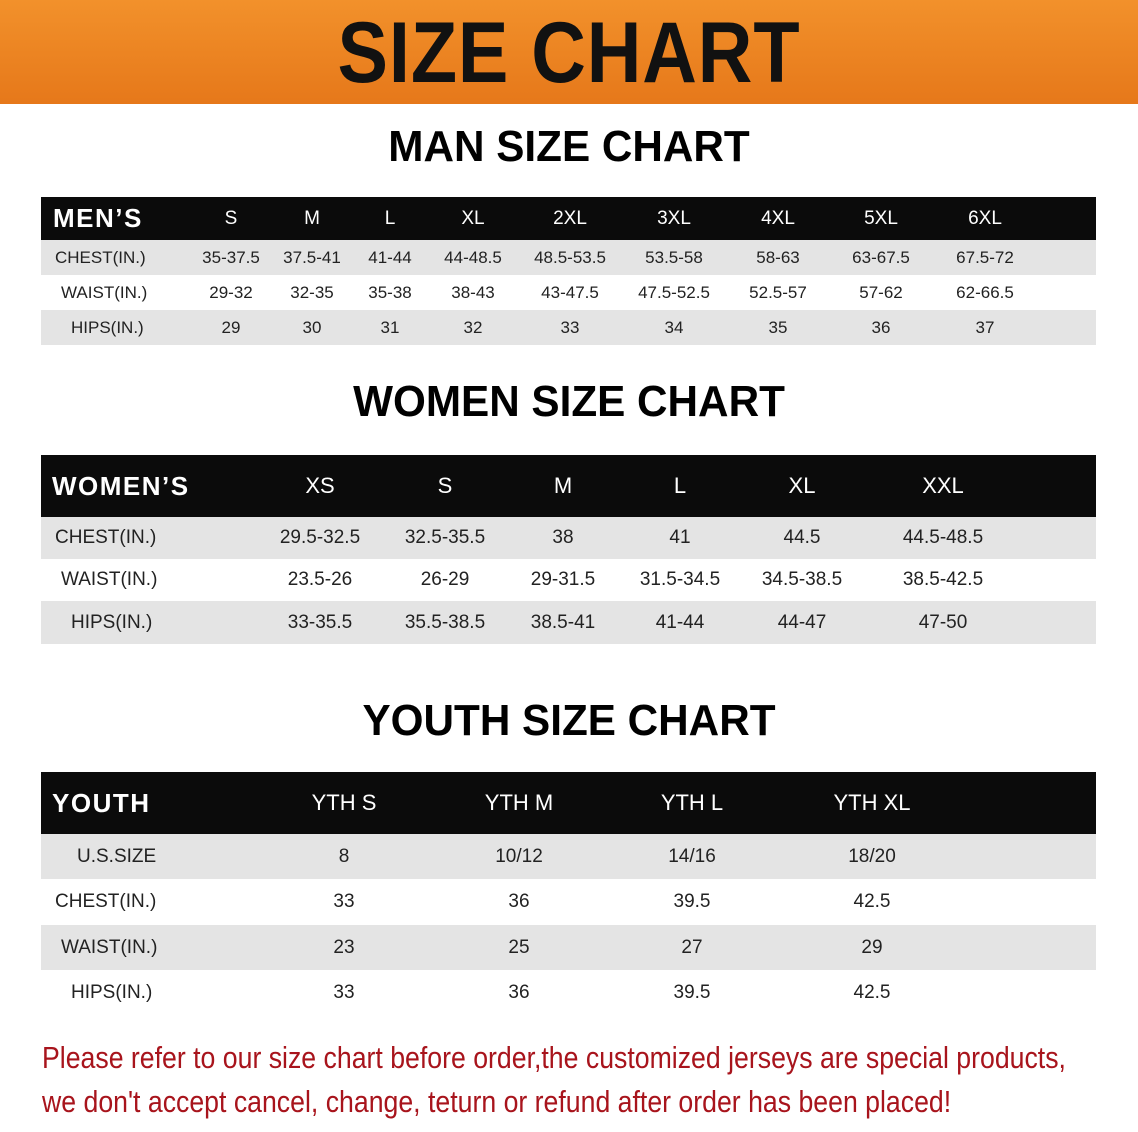 This screenshot has height=1132, width=1138. I want to click on table-category-label: YOUTH, so click(101, 802).